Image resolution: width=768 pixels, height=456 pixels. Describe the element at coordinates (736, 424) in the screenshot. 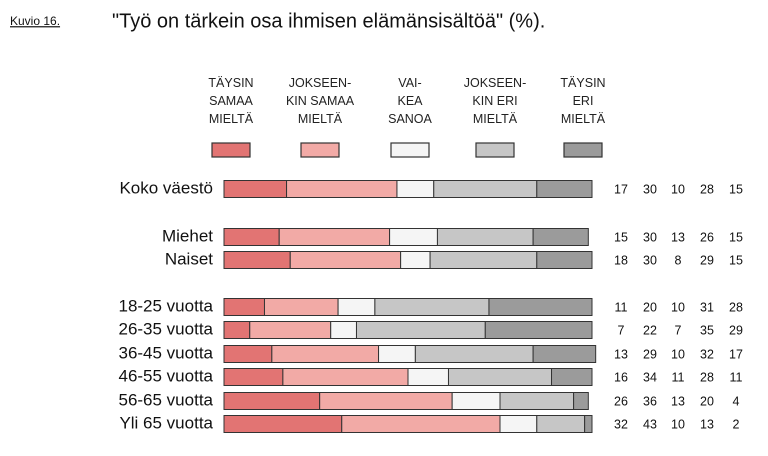

I see `value-label: 2` at that location.